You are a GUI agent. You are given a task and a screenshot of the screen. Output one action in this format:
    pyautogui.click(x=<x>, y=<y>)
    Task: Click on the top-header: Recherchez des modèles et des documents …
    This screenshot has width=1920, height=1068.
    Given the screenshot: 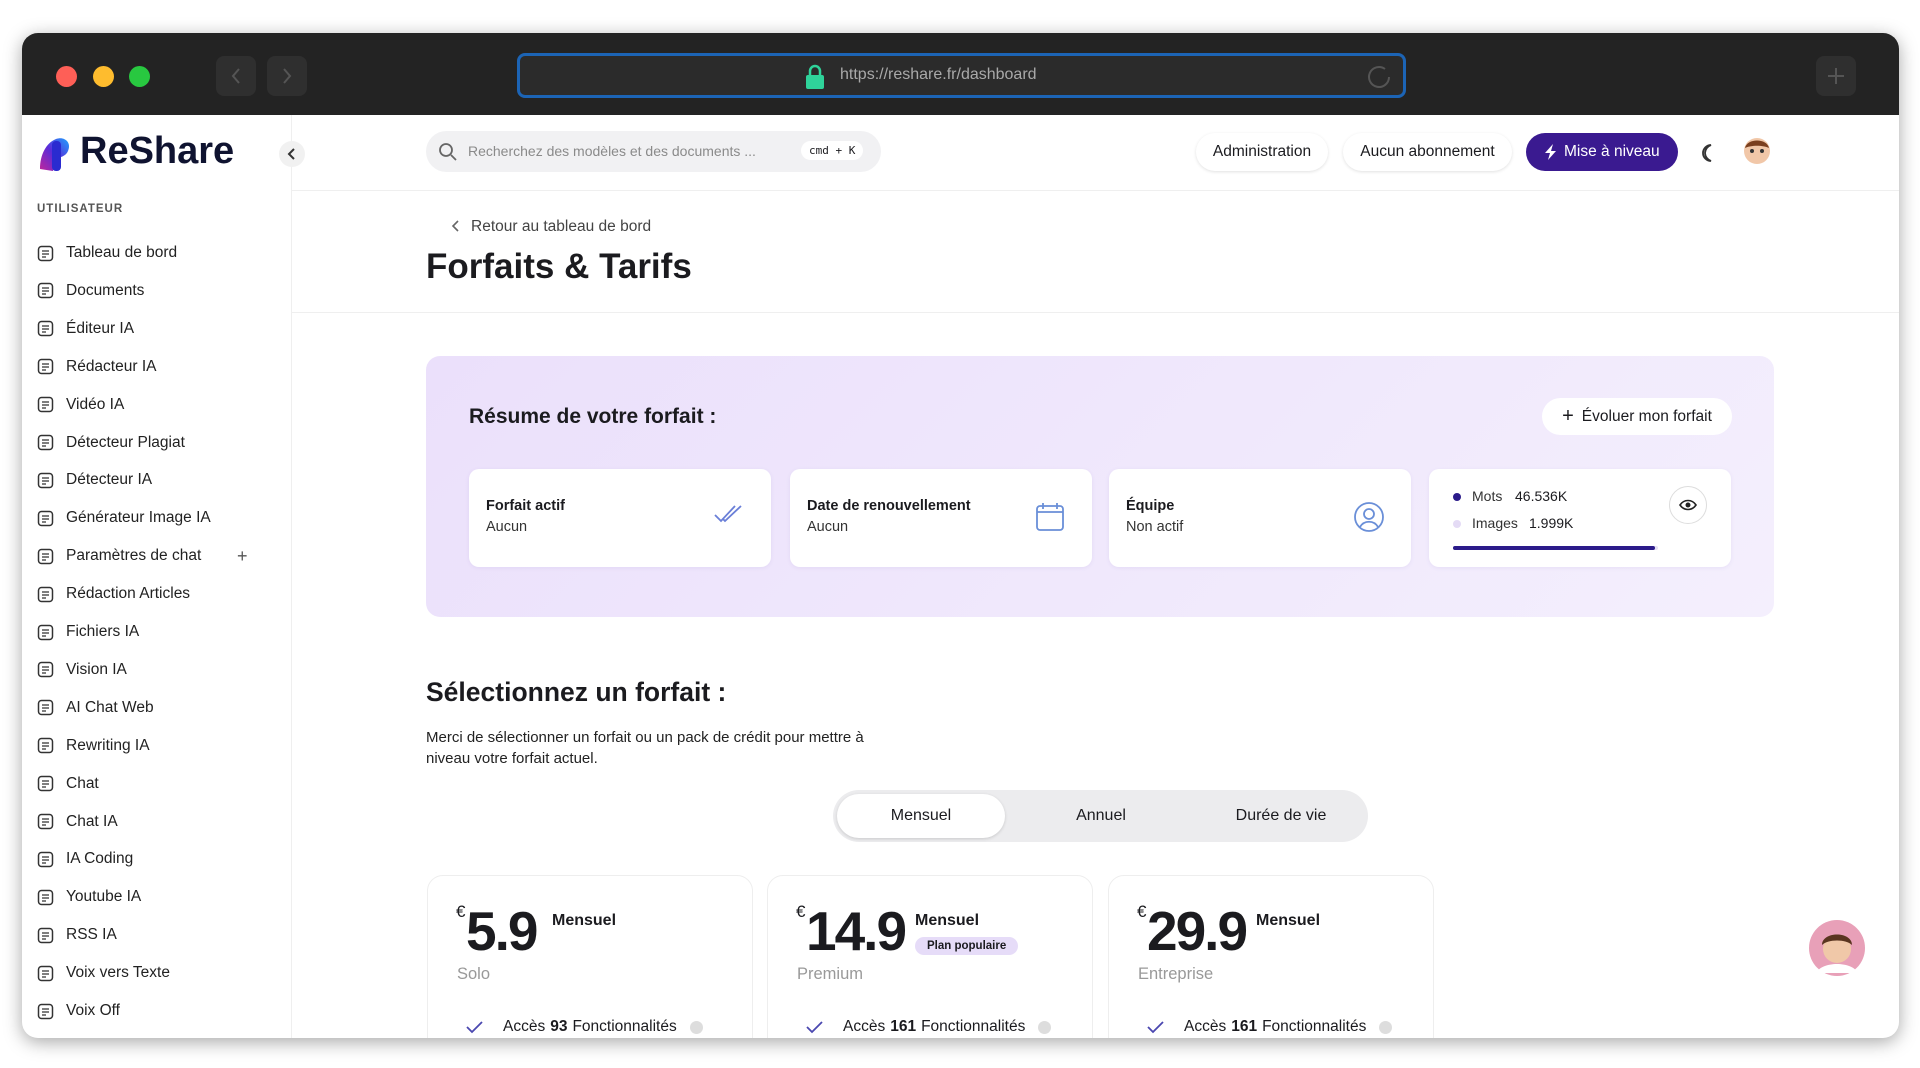 What is the action you would take?
    pyautogui.click(x=1095, y=153)
    